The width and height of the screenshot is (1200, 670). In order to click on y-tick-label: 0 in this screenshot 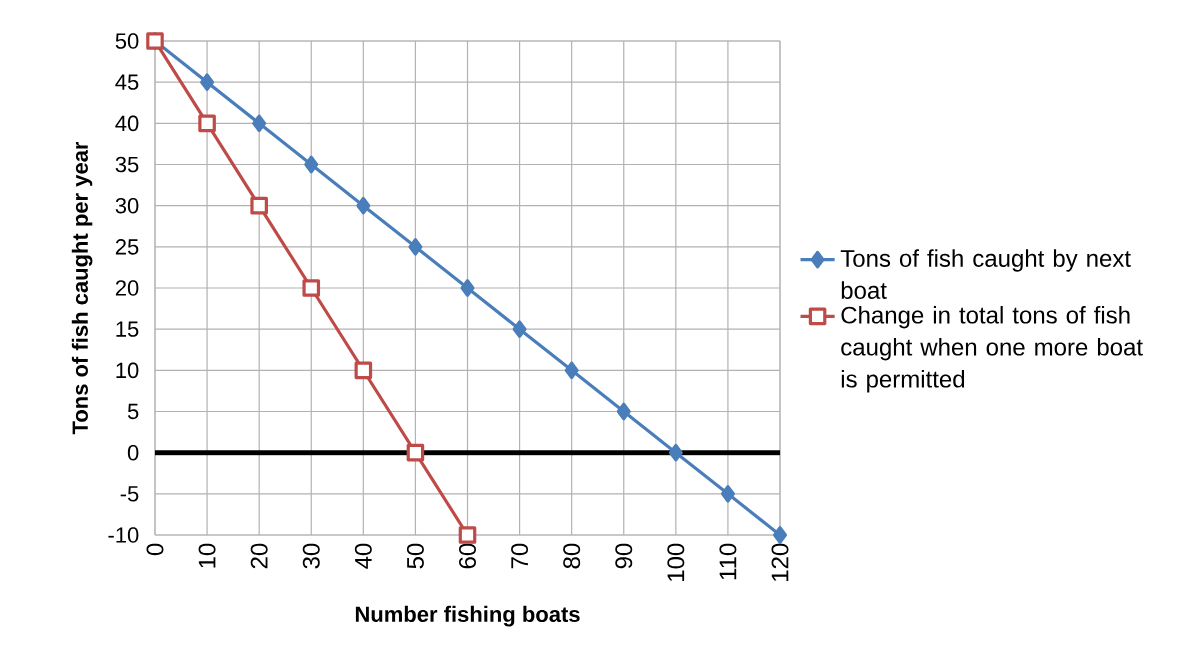, I will do `click(133, 452)`.